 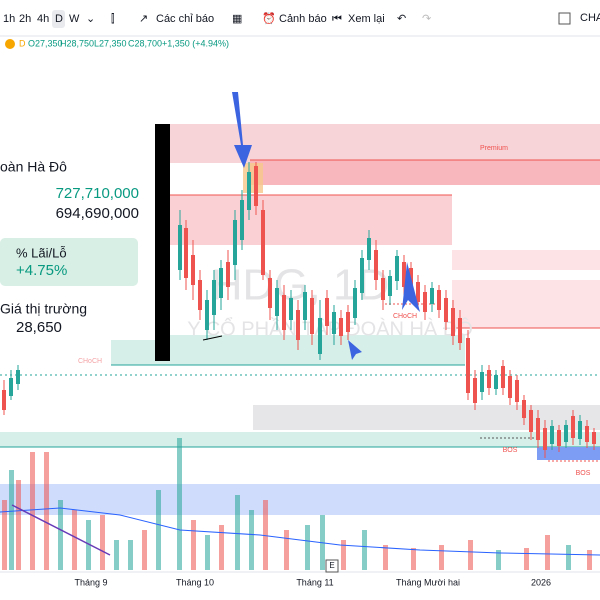 I want to click on pl-label: % Lãi/Lỗ, so click(x=41, y=252).